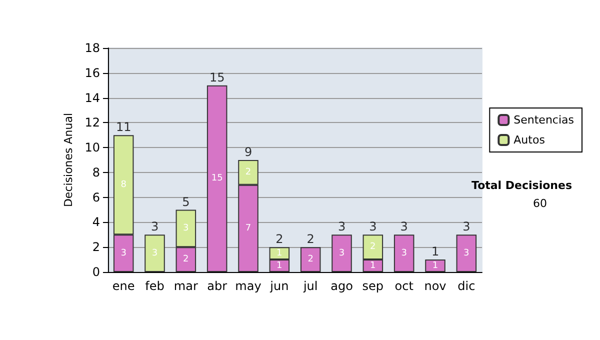 Image resolution: width=600 pixels, height=340 pixels. I want to click on x-tick-label: mar, so click(186, 286).